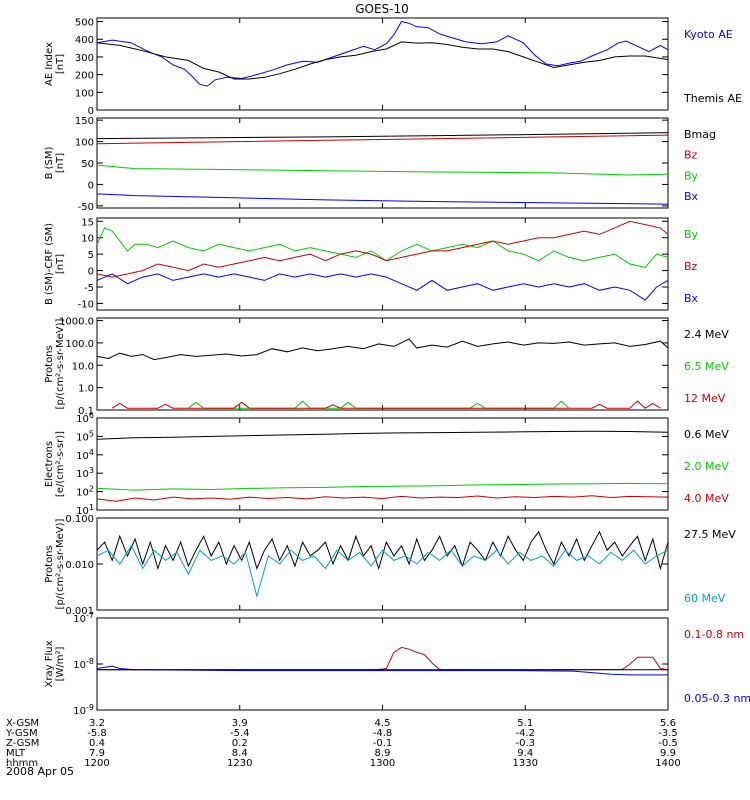 The image size is (750, 800). What do you see at coordinates (700, 134) in the screenshot?
I see `legend-entry: Bmag` at bounding box center [700, 134].